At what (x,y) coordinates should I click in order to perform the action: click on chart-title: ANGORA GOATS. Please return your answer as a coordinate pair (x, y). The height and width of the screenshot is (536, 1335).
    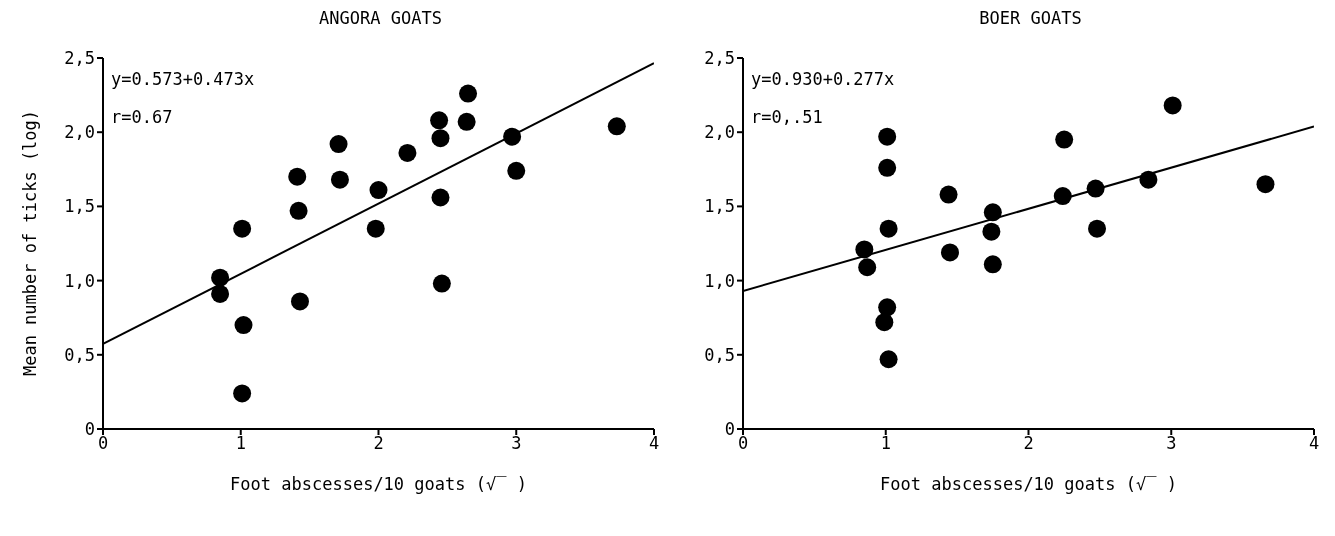
    Looking at the image, I should click on (380, 18).